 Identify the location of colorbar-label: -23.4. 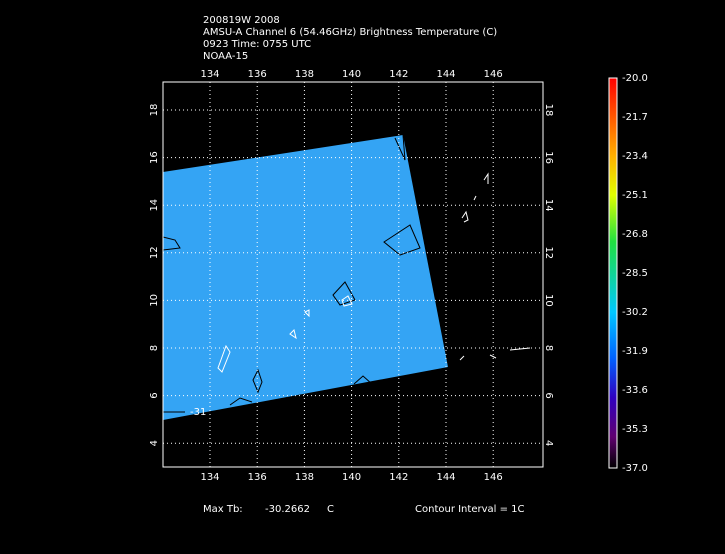
(635, 156).